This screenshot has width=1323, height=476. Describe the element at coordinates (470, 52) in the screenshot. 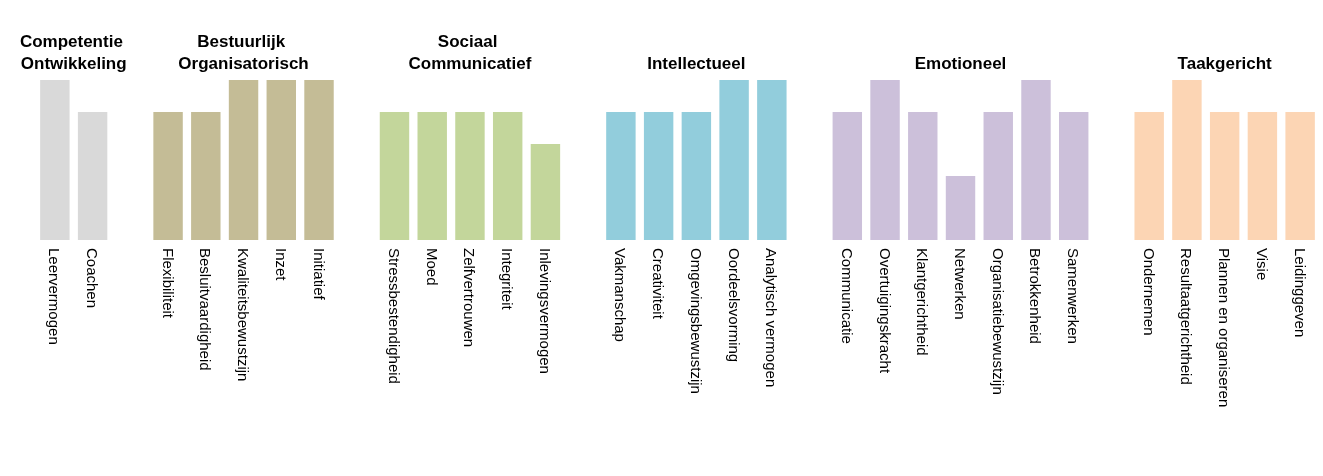

I see `text: Sociaal Communicatief` at that location.